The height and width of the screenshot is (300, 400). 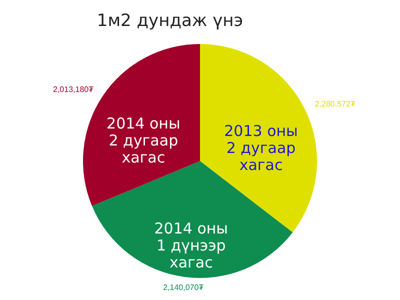 I want to click on data-label: 2,013,180₮, so click(x=73, y=89).